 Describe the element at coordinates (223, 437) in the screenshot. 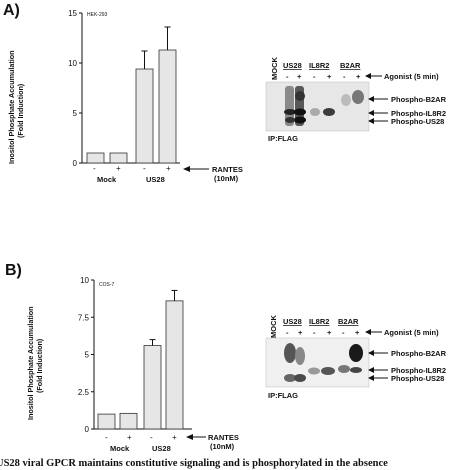

I see `panel-b-treatment-label: RANTES` at that location.